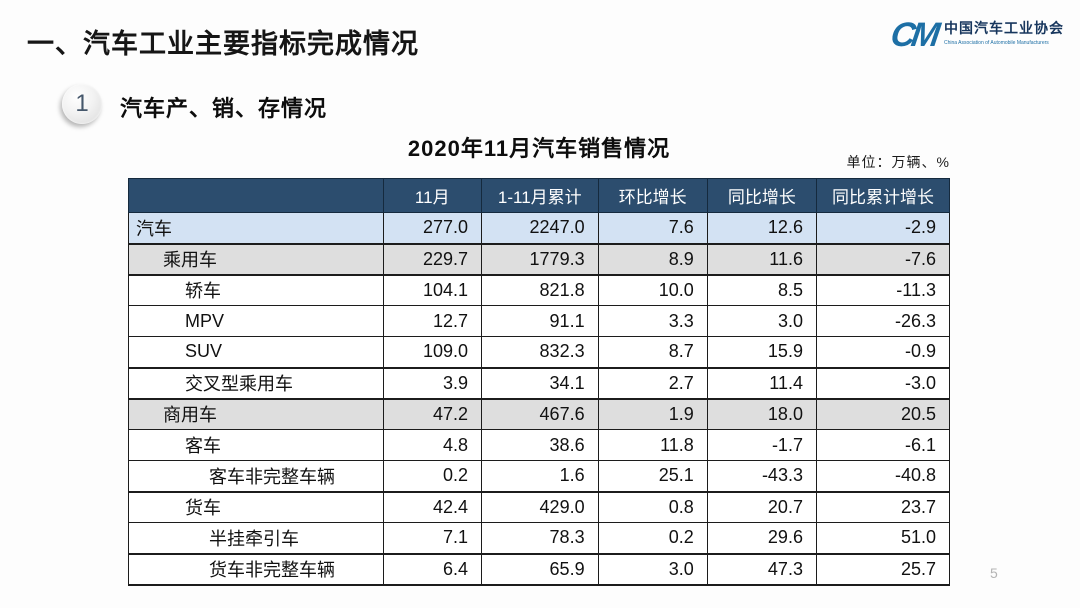 This screenshot has height=608, width=1080. What do you see at coordinates (256, 414) in the screenshot?
I see `row-label: 商用车` at bounding box center [256, 414].